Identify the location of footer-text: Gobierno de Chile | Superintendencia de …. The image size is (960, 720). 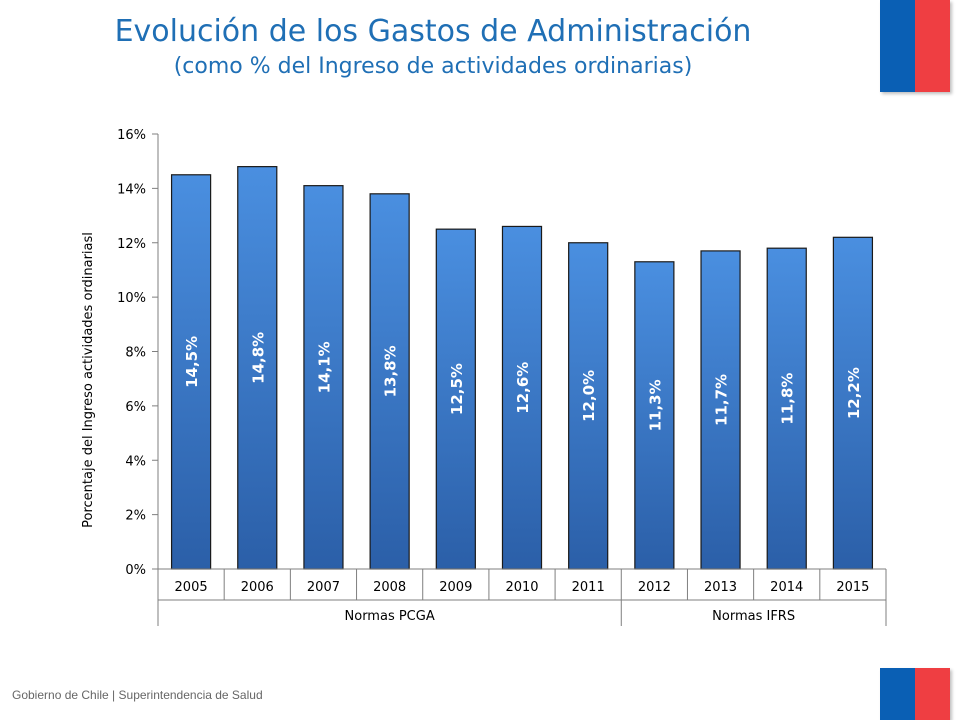
(137, 695).